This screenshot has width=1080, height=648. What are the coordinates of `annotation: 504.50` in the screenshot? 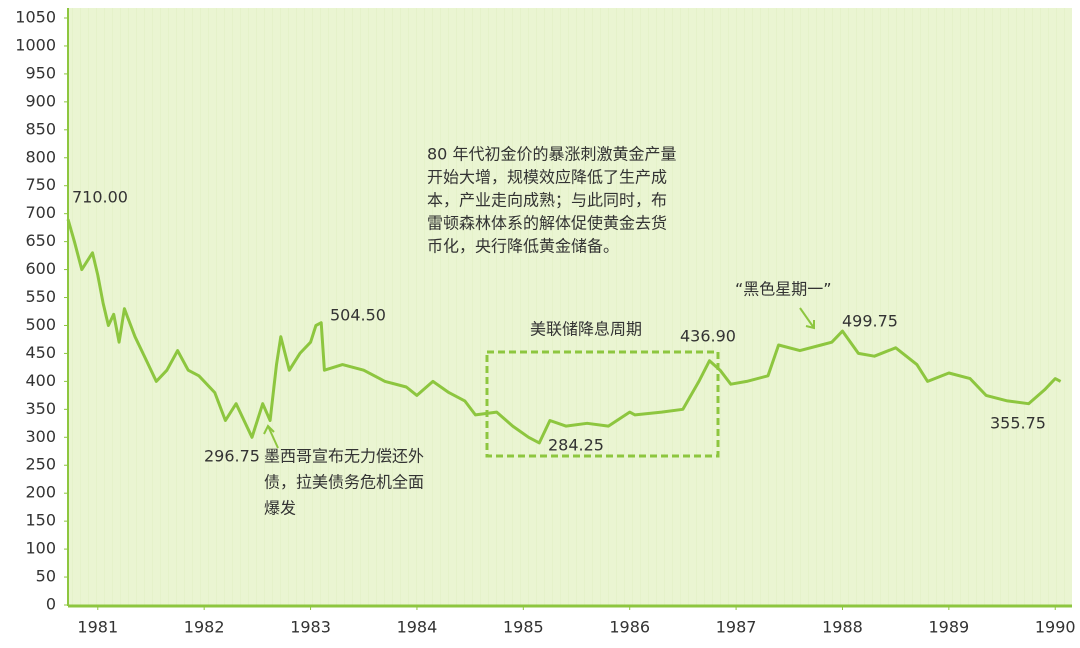 It's located at (358, 315).